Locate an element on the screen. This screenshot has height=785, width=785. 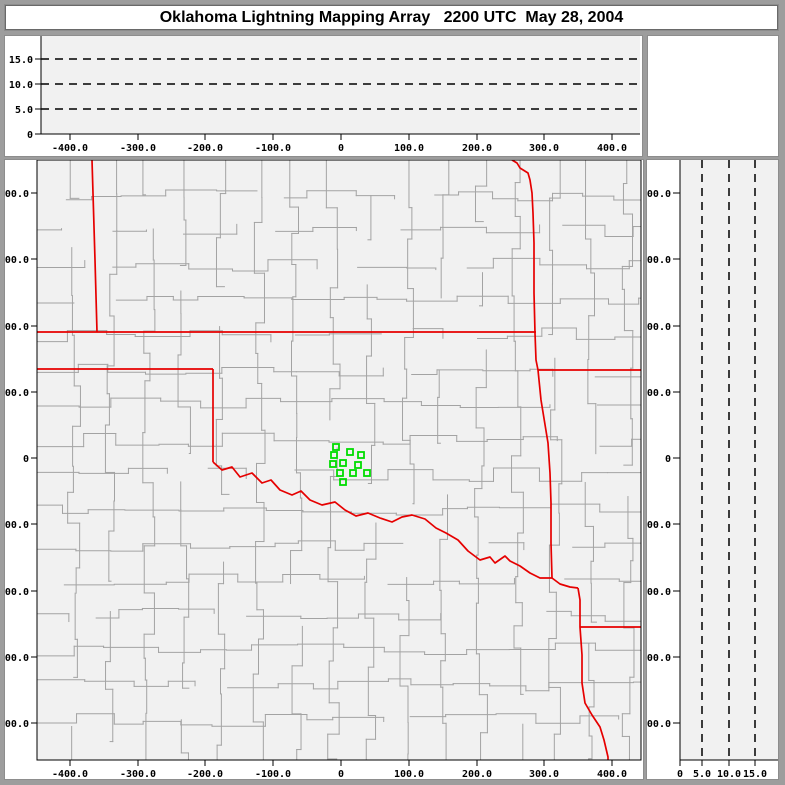
ns-y-tick-label: -400.0 is located at coordinates (659, 724).